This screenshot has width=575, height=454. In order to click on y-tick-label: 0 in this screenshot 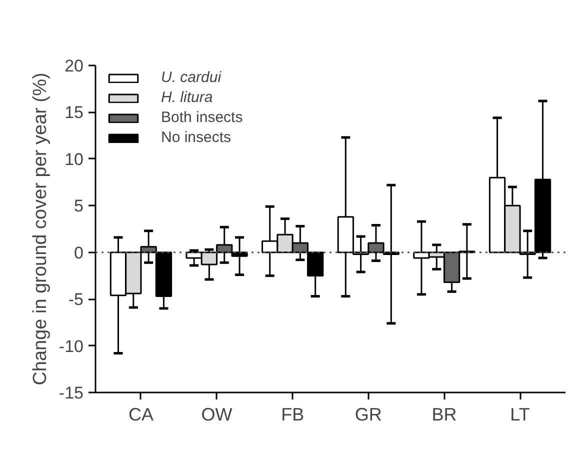, I will do `click(79, 252)`.